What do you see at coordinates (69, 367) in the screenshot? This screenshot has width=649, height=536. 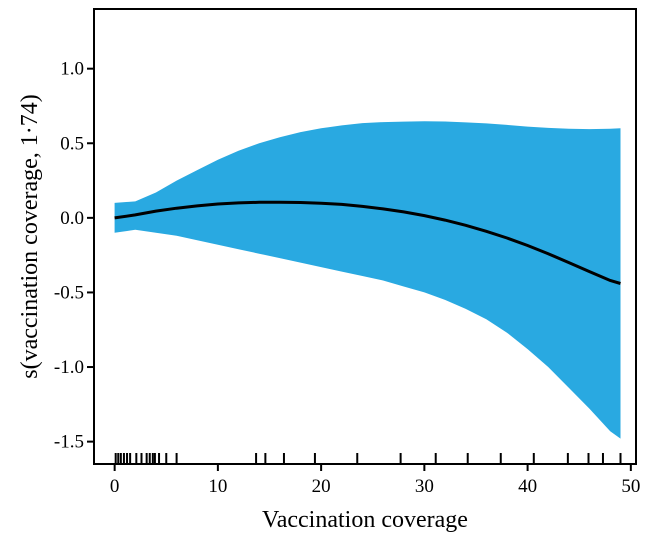 I see `y-tick-label: -1.0` at bounding box center [69, 367].